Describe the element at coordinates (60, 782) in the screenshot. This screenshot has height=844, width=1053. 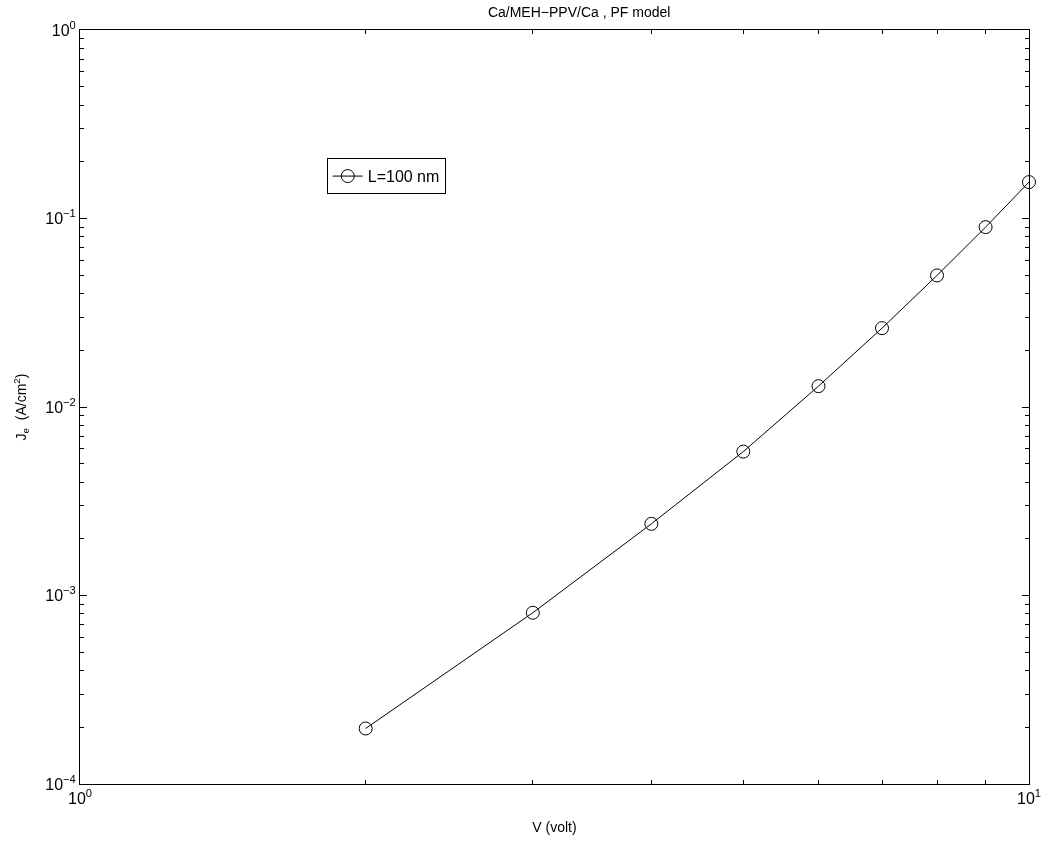
I see `y-tick-label: 10$^{−4}$` at that location.